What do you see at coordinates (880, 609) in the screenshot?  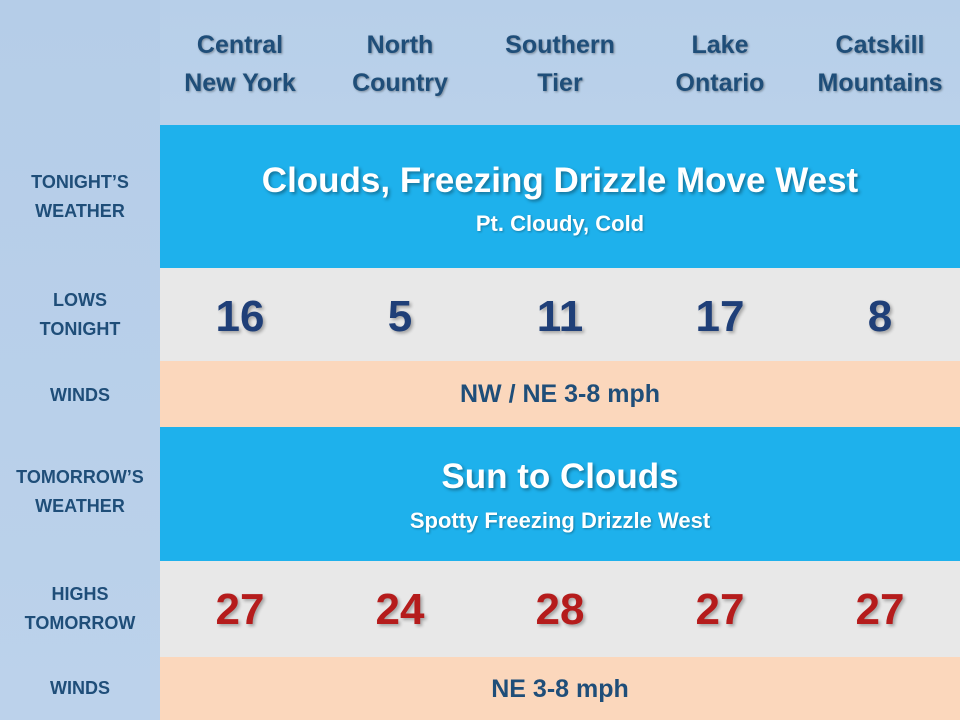 I see `high-temp-catskill-mountains: 27` at bounding box center [880, 609].